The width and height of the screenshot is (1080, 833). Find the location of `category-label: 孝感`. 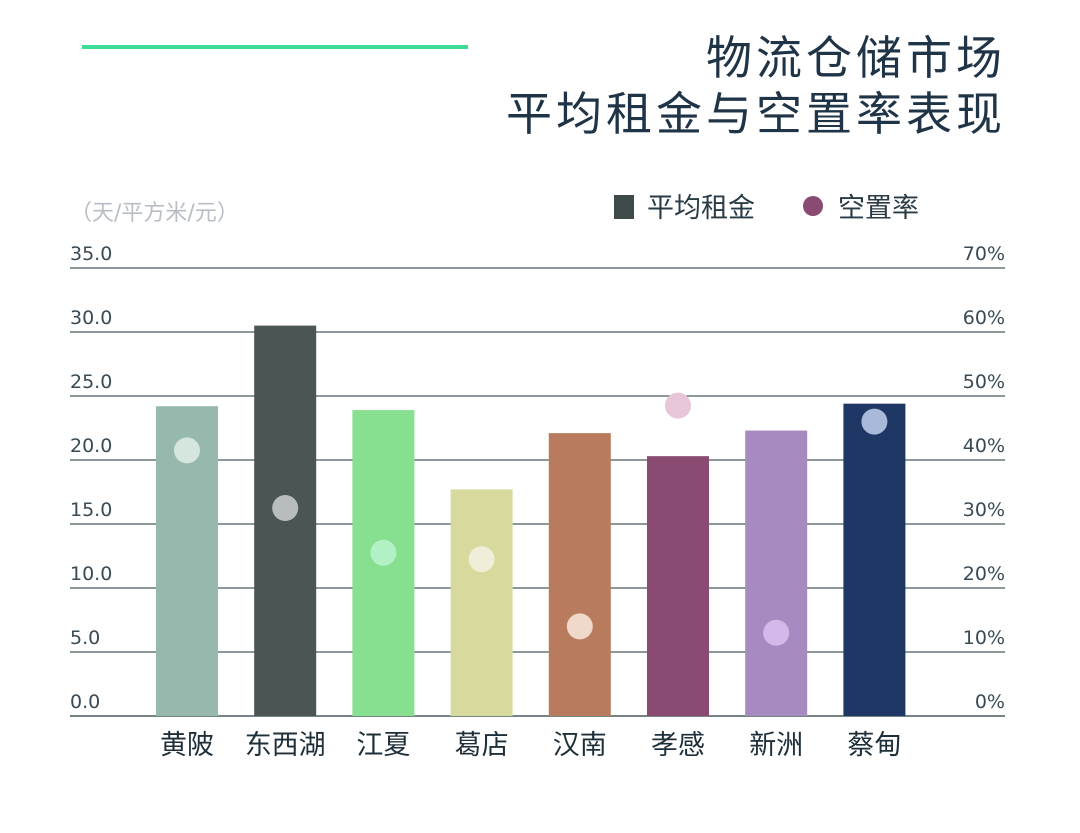

category-label: 孝感 is located at coordinates (678, 745).